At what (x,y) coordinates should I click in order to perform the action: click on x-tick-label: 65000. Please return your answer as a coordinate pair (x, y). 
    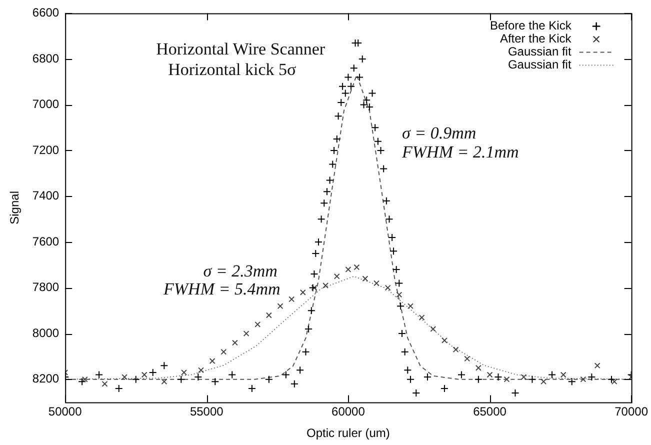
    Looking at the image, I should click on (490, 411).